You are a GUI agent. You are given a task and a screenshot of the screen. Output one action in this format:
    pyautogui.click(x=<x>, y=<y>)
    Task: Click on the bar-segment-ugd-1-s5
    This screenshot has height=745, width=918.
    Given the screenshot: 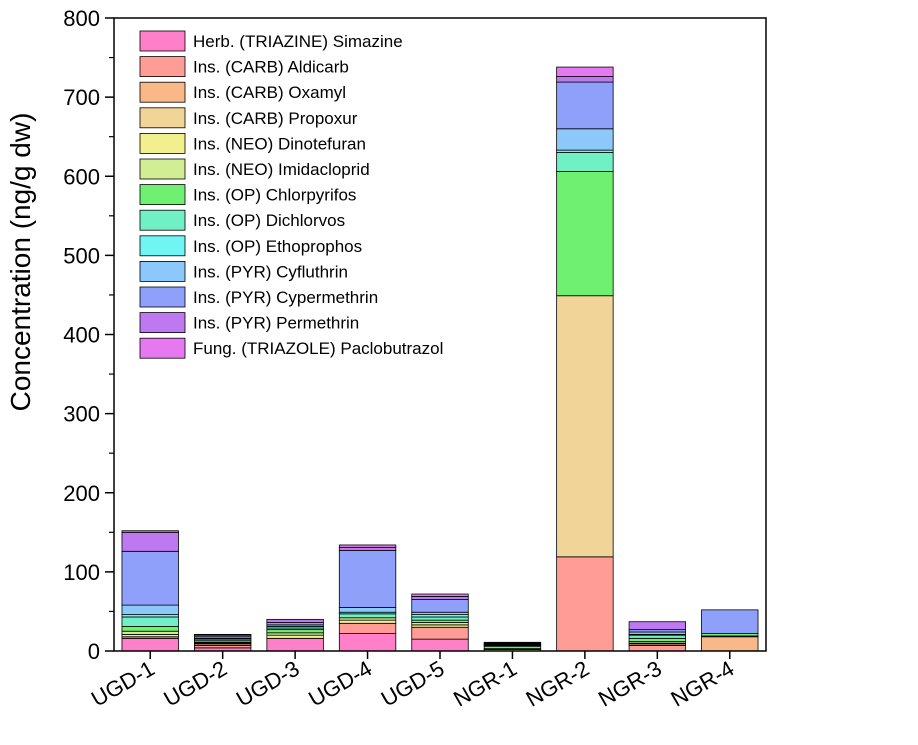 What is the action you would take?
    pyautogui.click(x=150, y=632)
    